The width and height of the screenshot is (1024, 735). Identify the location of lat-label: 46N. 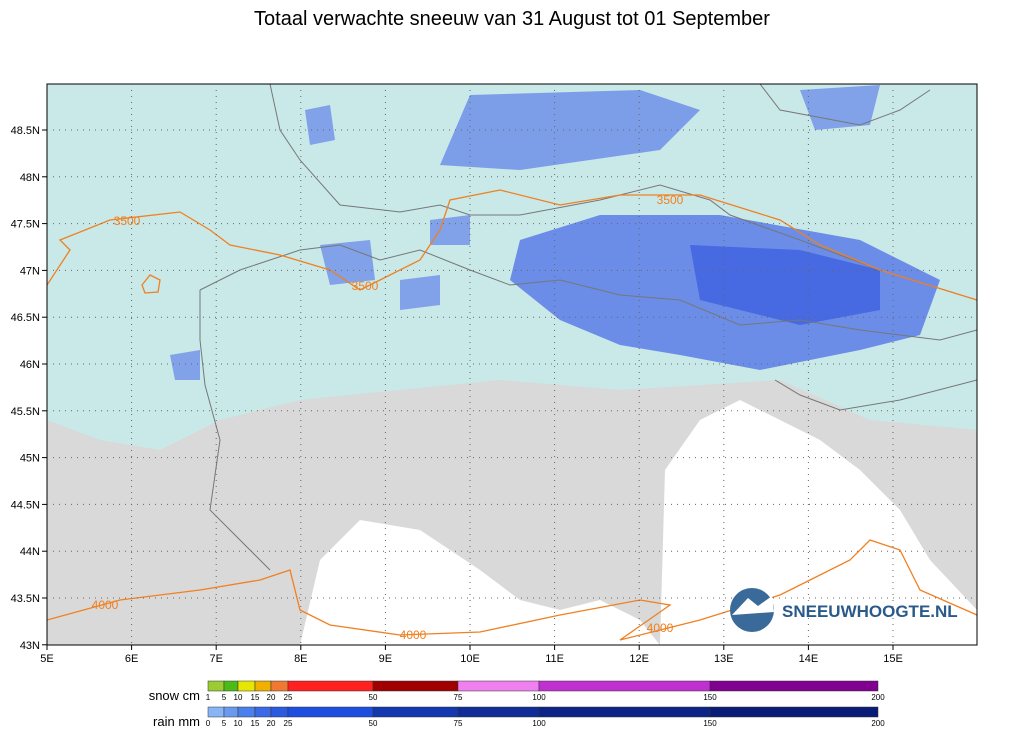
(30, 365).